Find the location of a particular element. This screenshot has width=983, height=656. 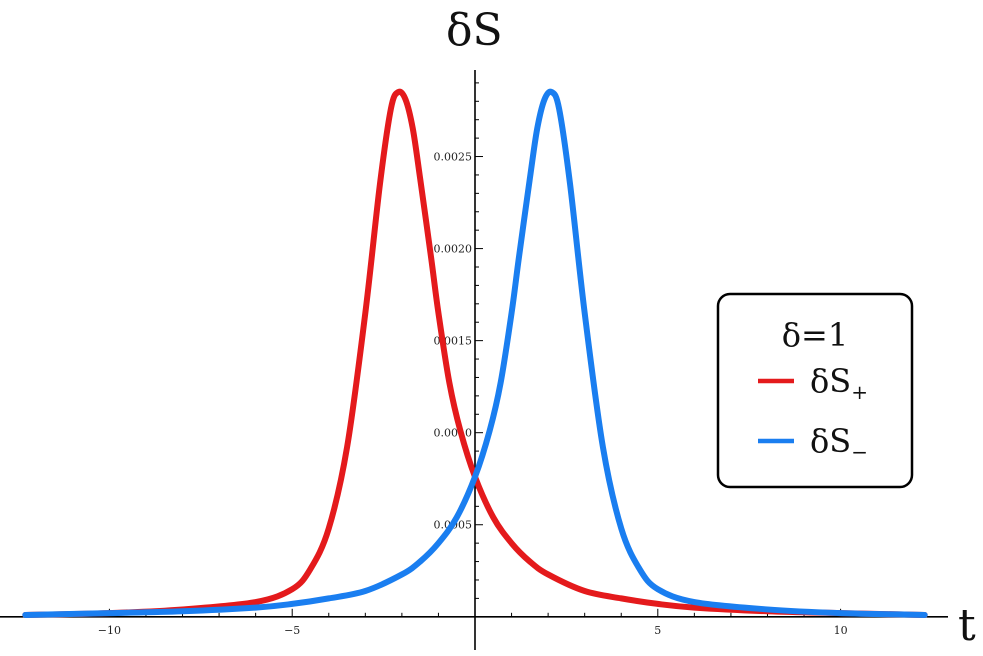

x-tick-label: −10 is located at coordinates (109, 630).